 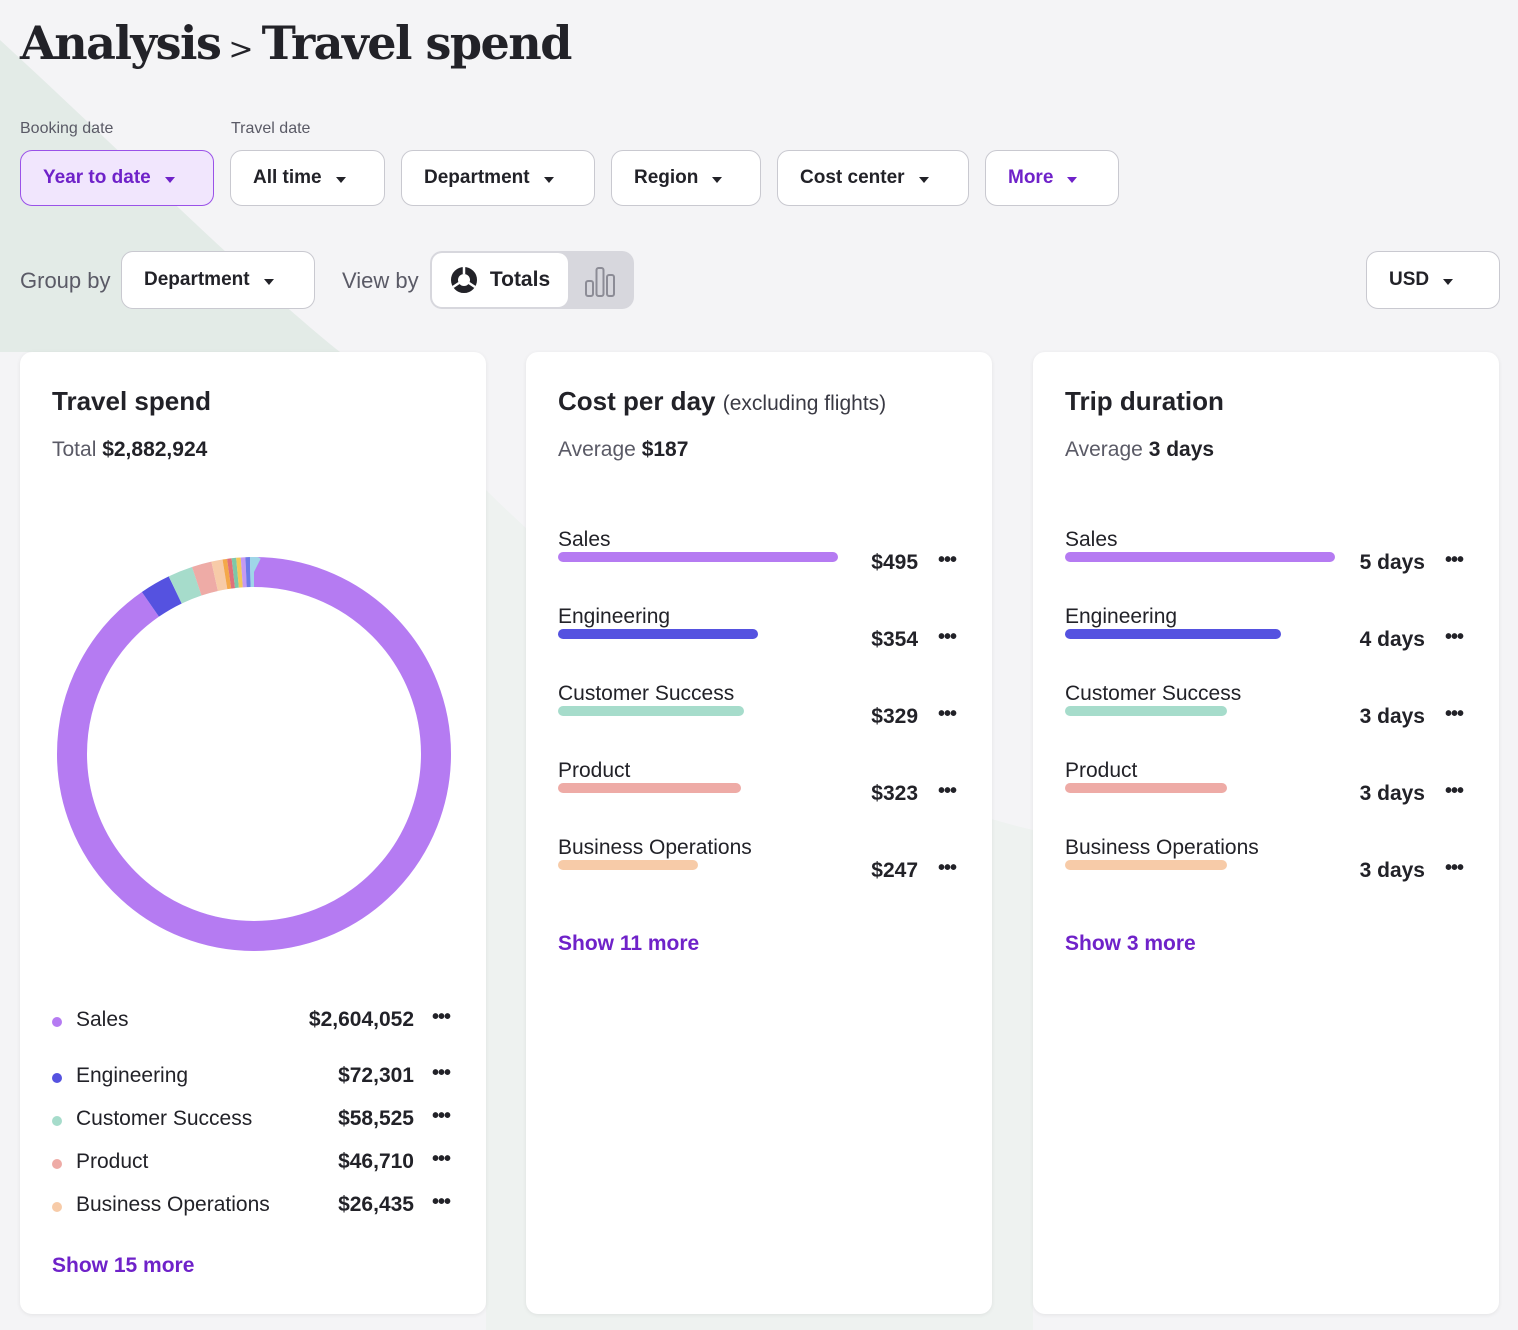 I want to click on cost-per-day-average-label: Average, so click(x=597, y=449).